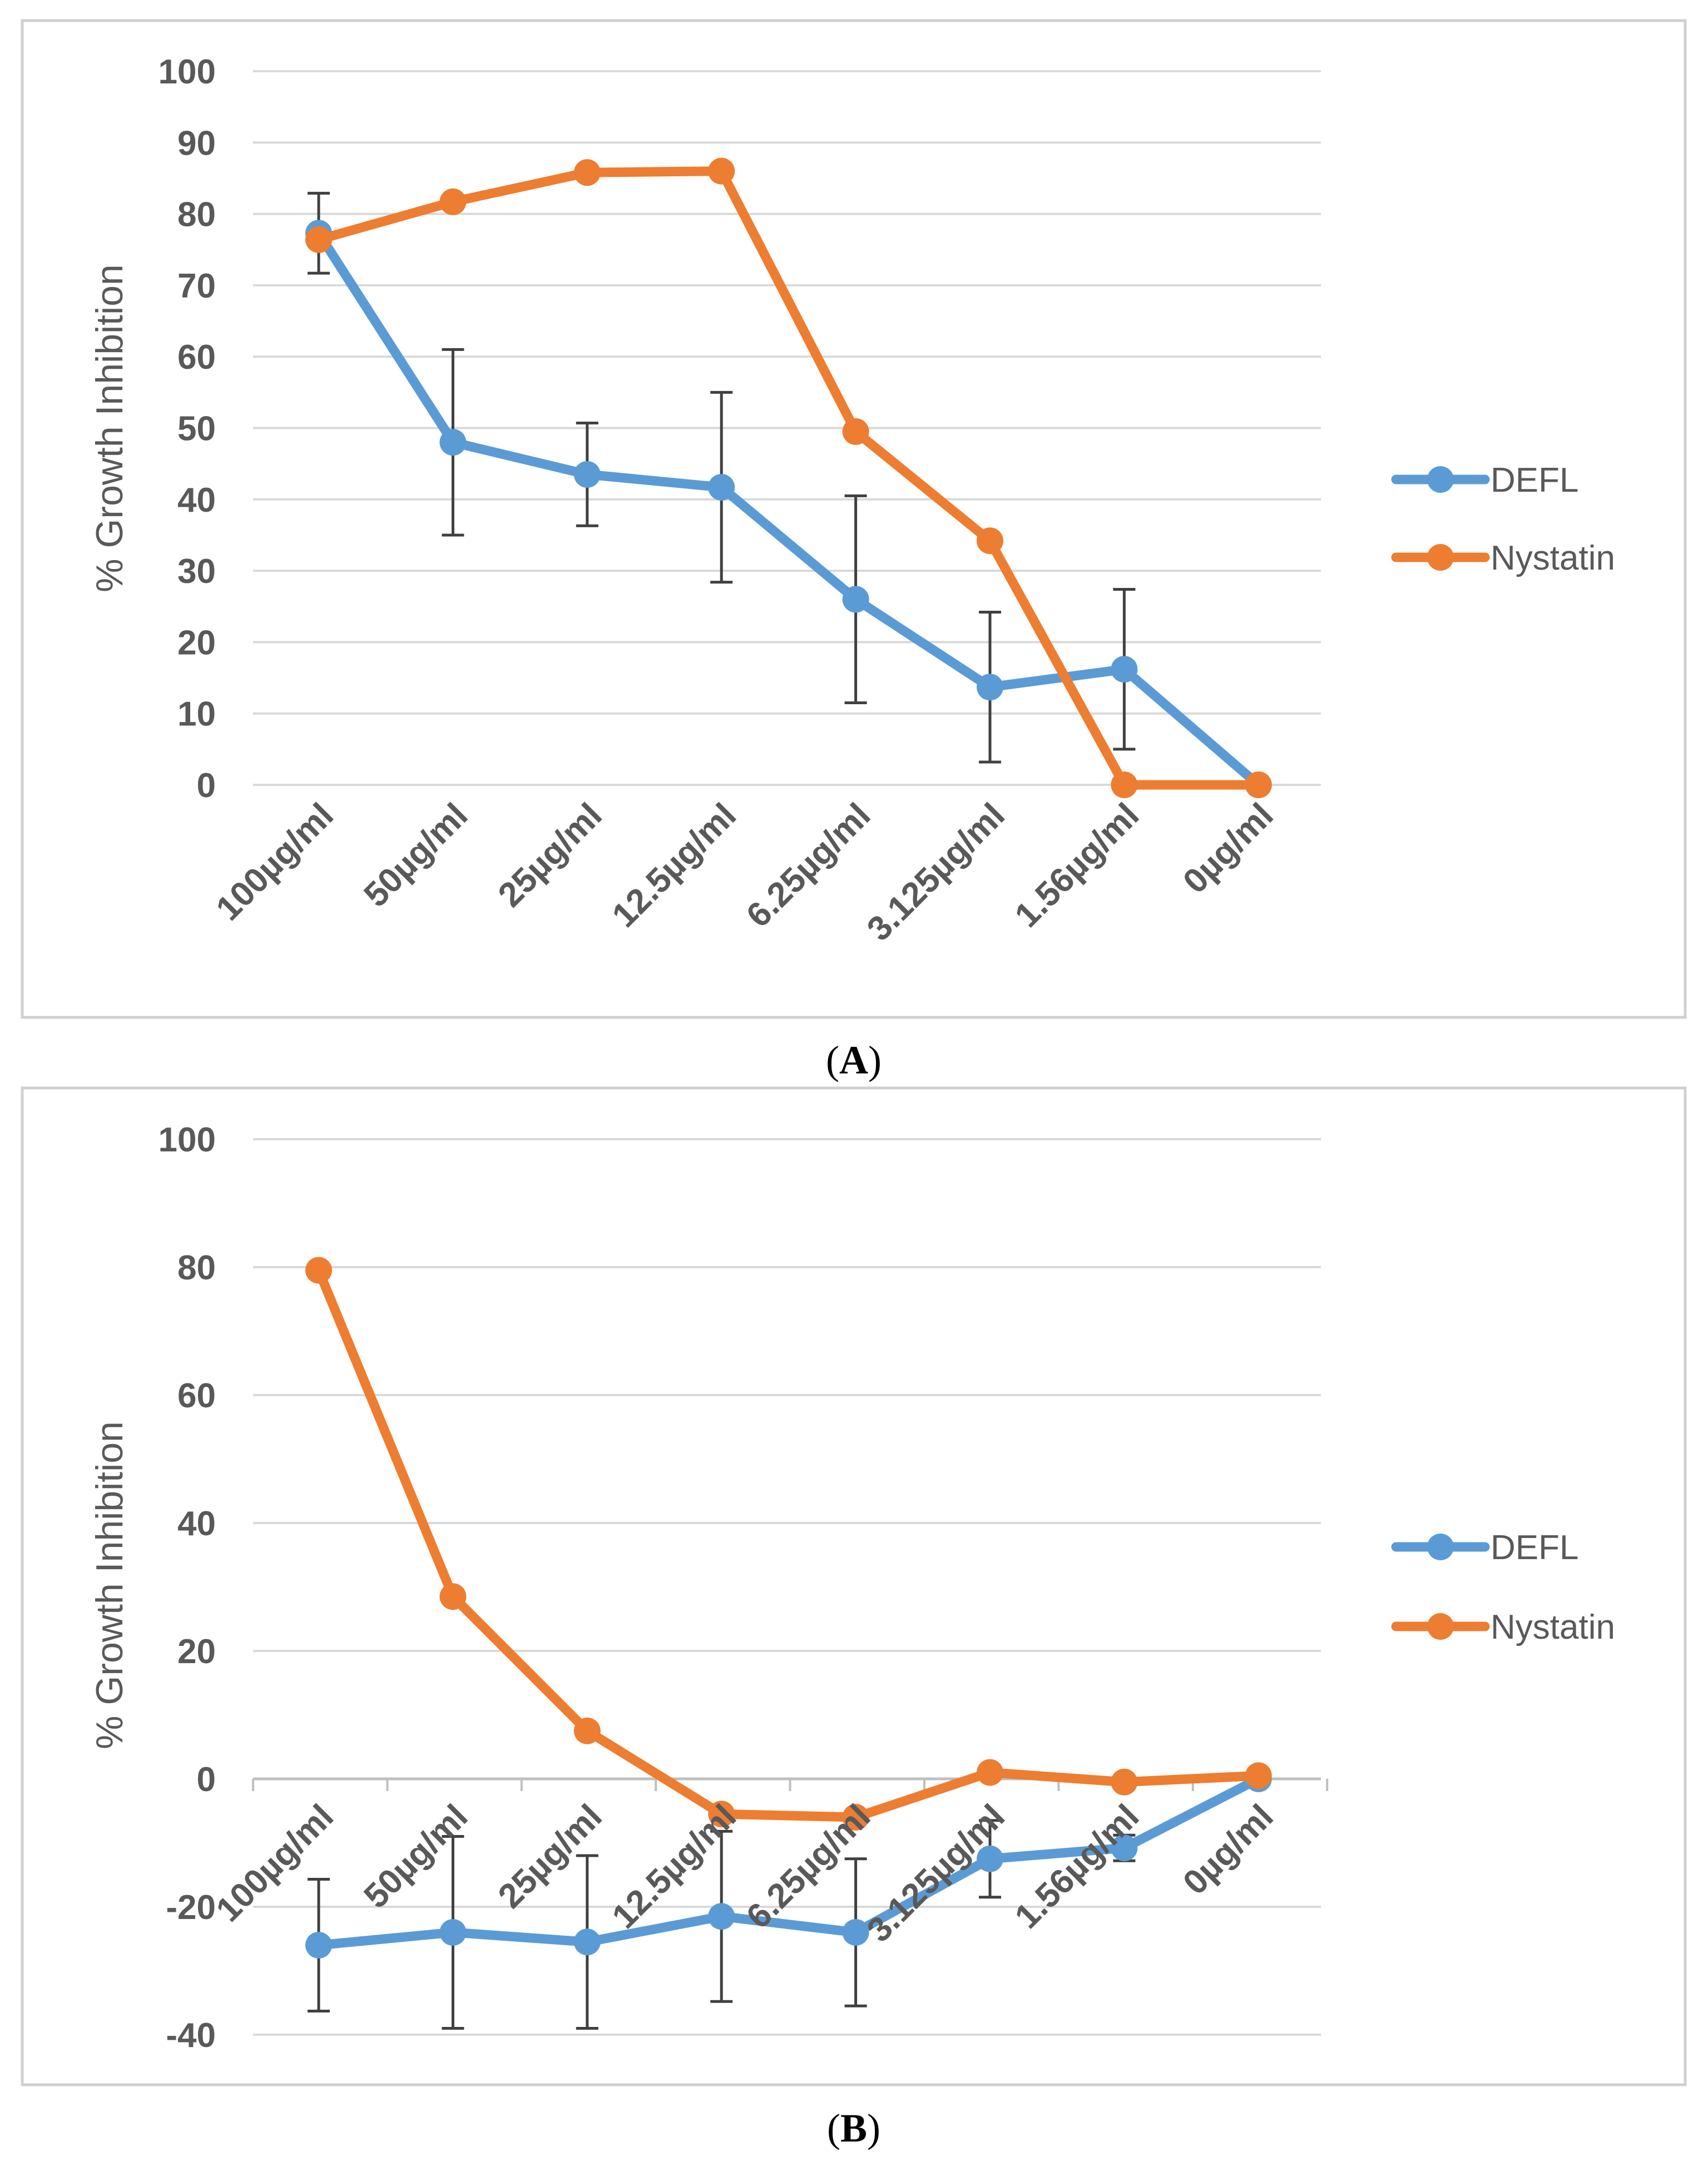 This screenshot has height=2171, width=1708. I want to click on y-tick-label: -20, so click(191, 1907).